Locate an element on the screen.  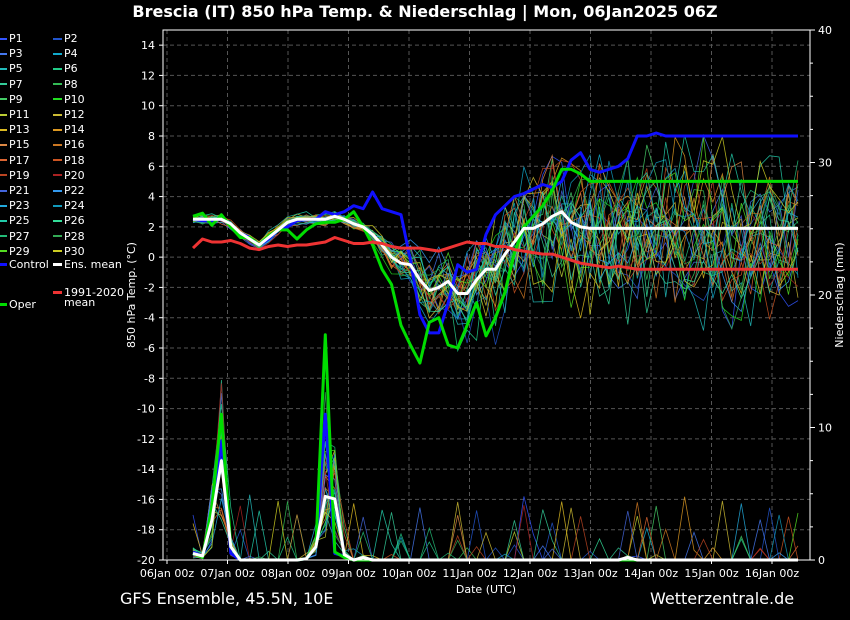
y-tick-label: -18 is located at coordinates (146, 530).